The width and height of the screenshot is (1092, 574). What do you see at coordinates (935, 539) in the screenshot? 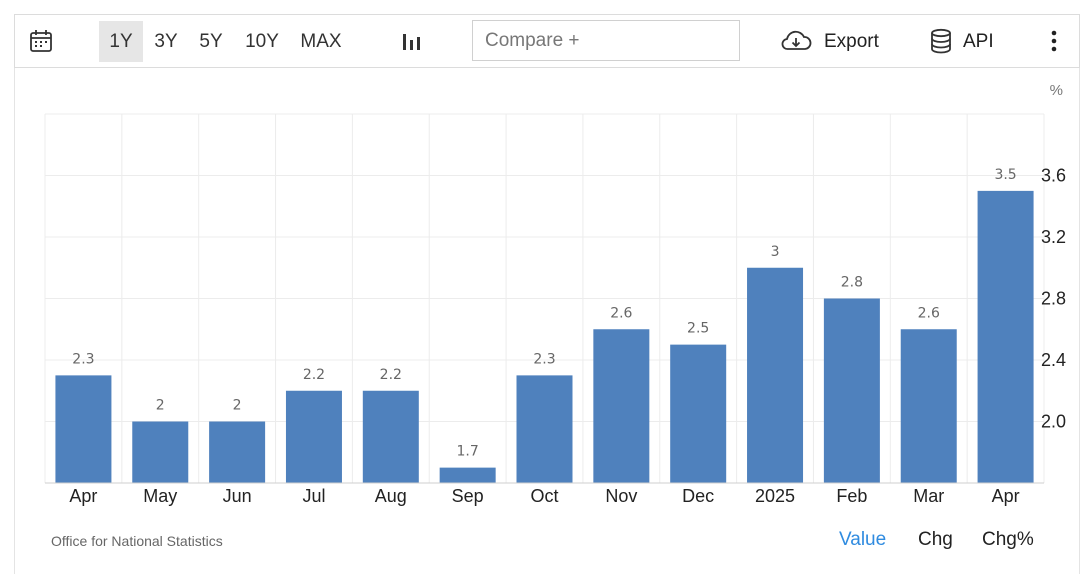
I see `tab-chg: Chg` at bounding box center [935, 539].